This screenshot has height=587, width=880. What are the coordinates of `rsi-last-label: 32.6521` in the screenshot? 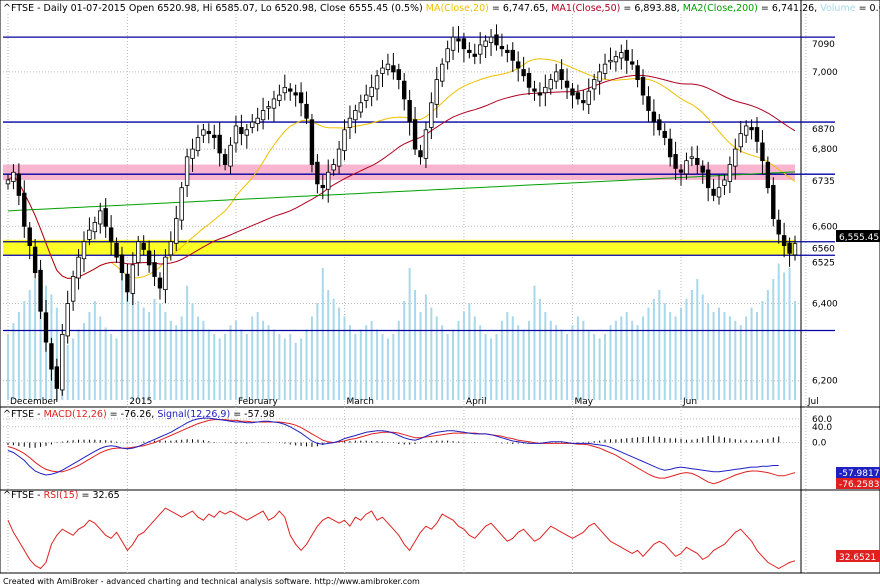 It's located at (858, 556).